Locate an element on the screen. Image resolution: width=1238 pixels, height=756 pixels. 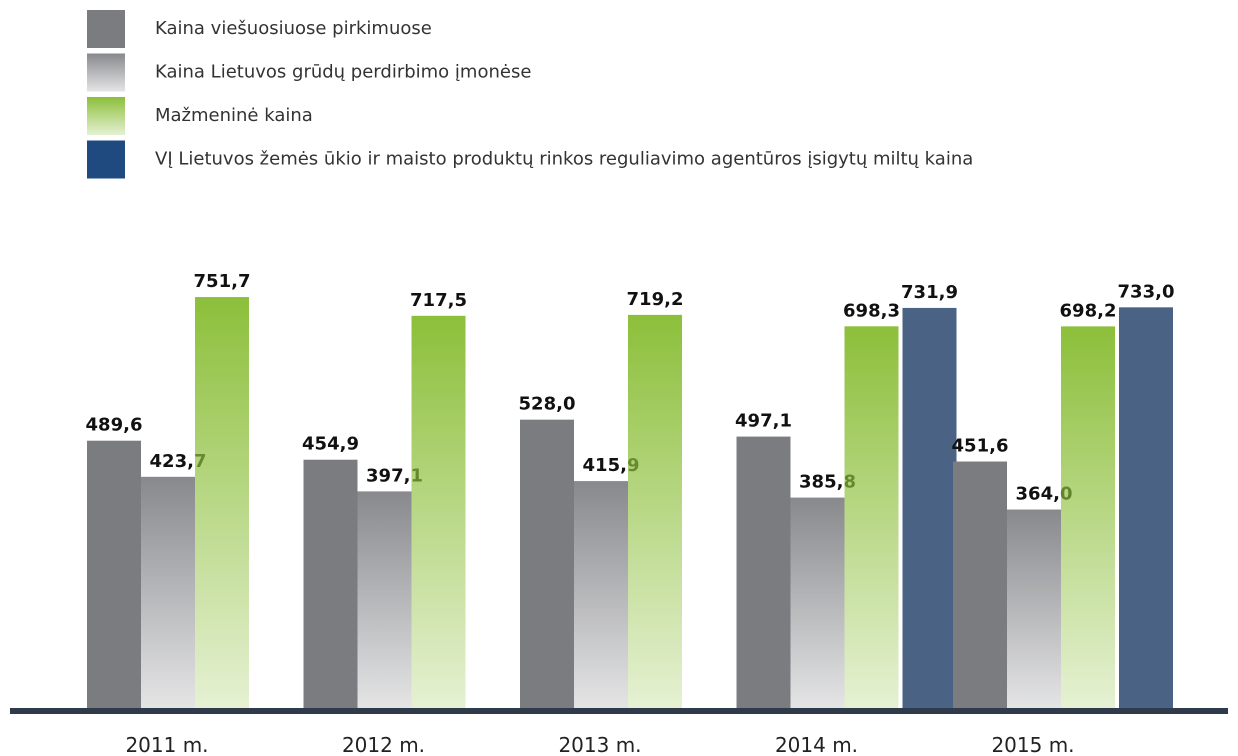
x-tick-label: 2011 m. is located at coordinates (166, 744).